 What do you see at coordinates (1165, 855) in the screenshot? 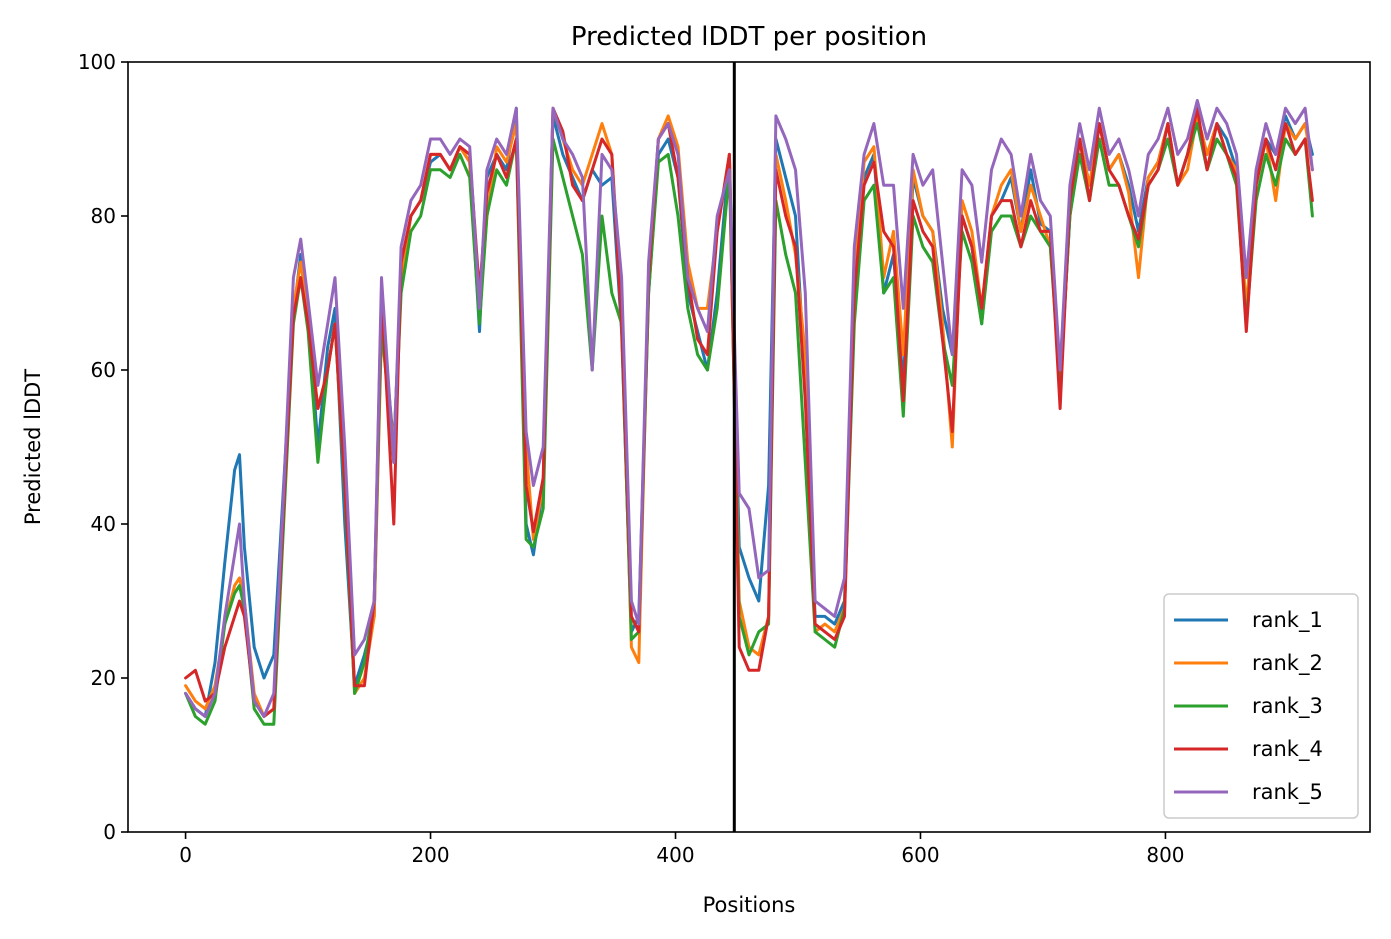
I see `x-tick-label: 800` at bounding box center [1165, 855].